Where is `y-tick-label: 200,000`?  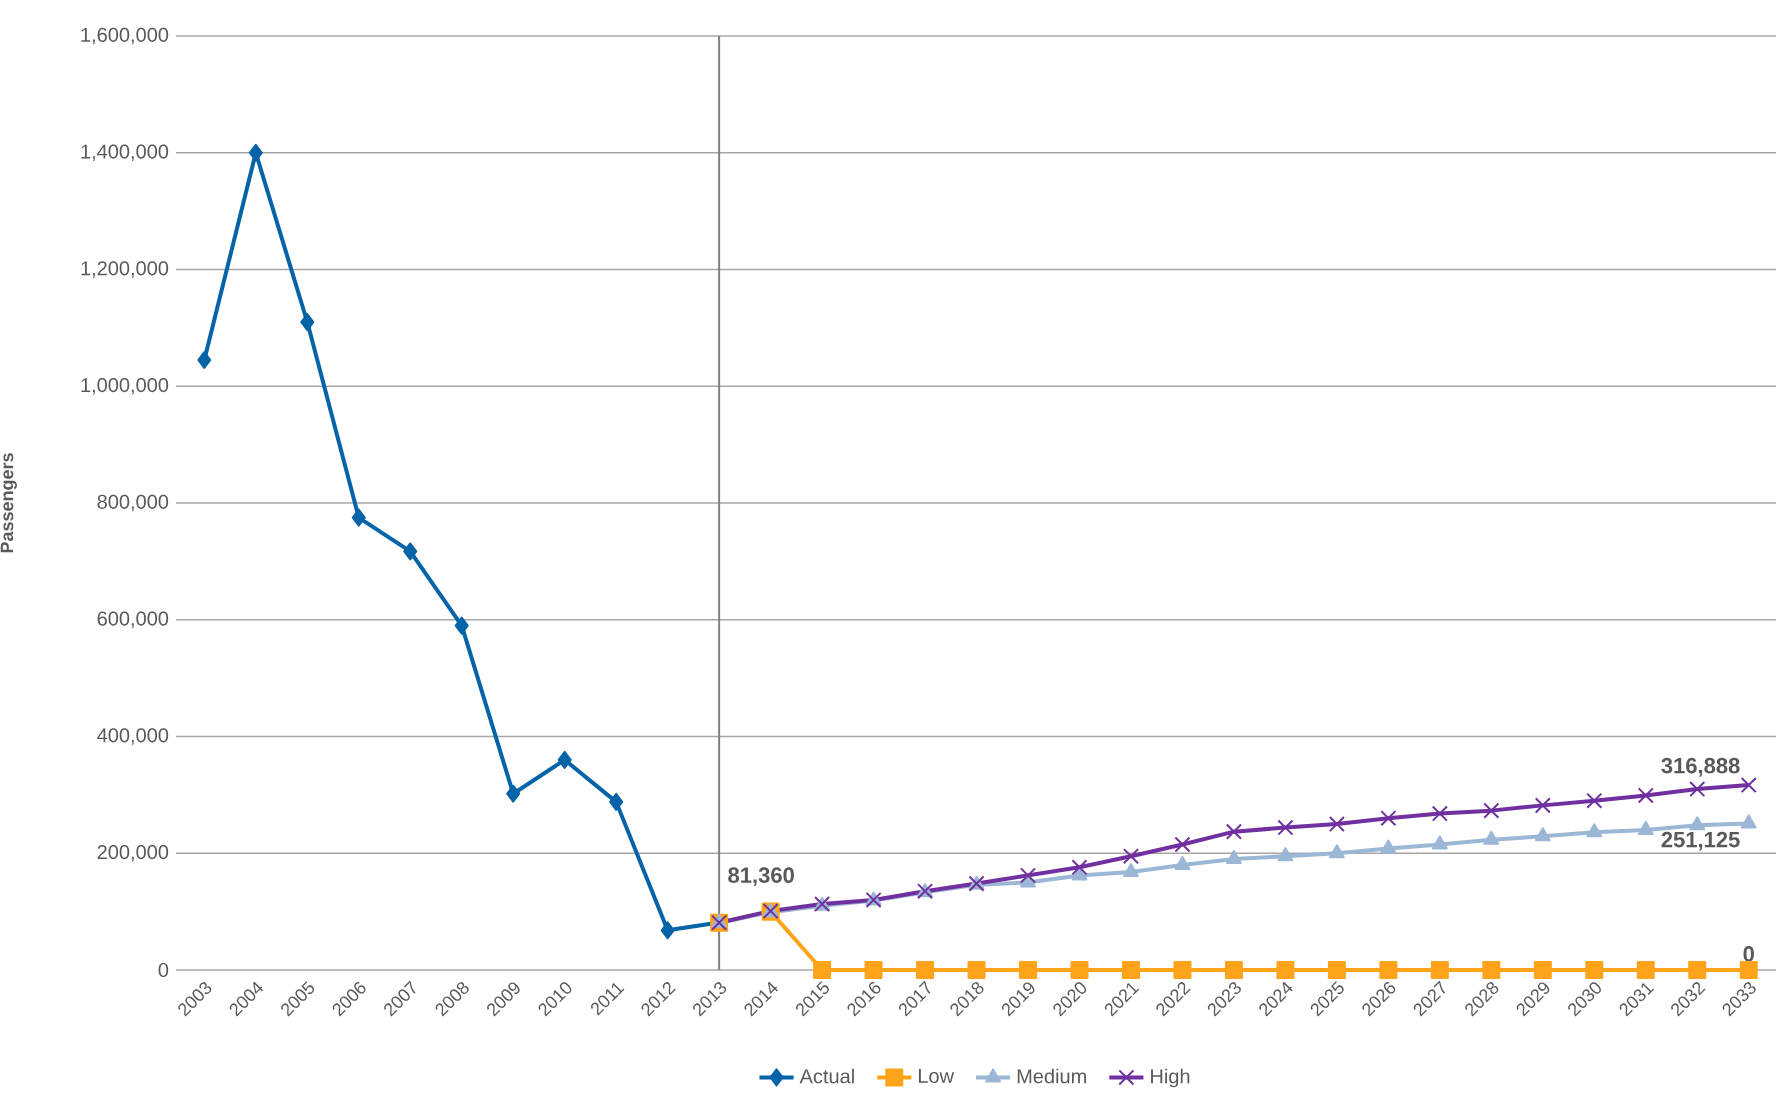 y-tick-label: 200,000 is located at coordinates (133, 853).